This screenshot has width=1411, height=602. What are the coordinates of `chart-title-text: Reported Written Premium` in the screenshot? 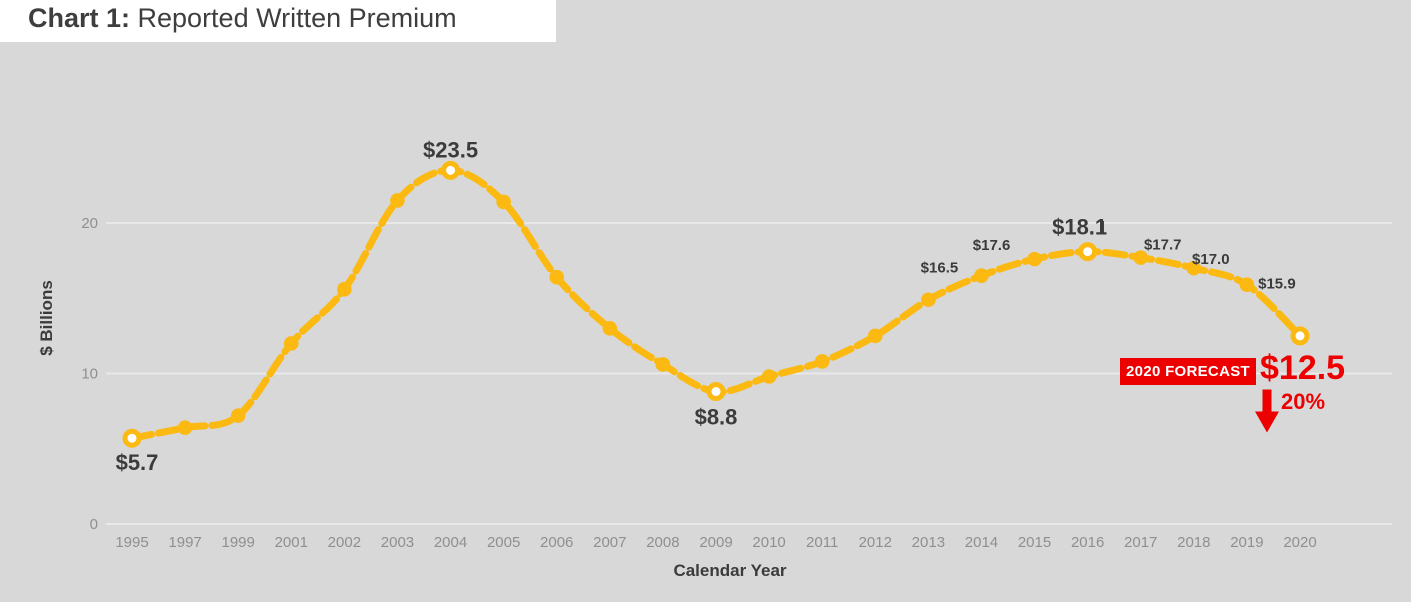 It's located at (293, 18).